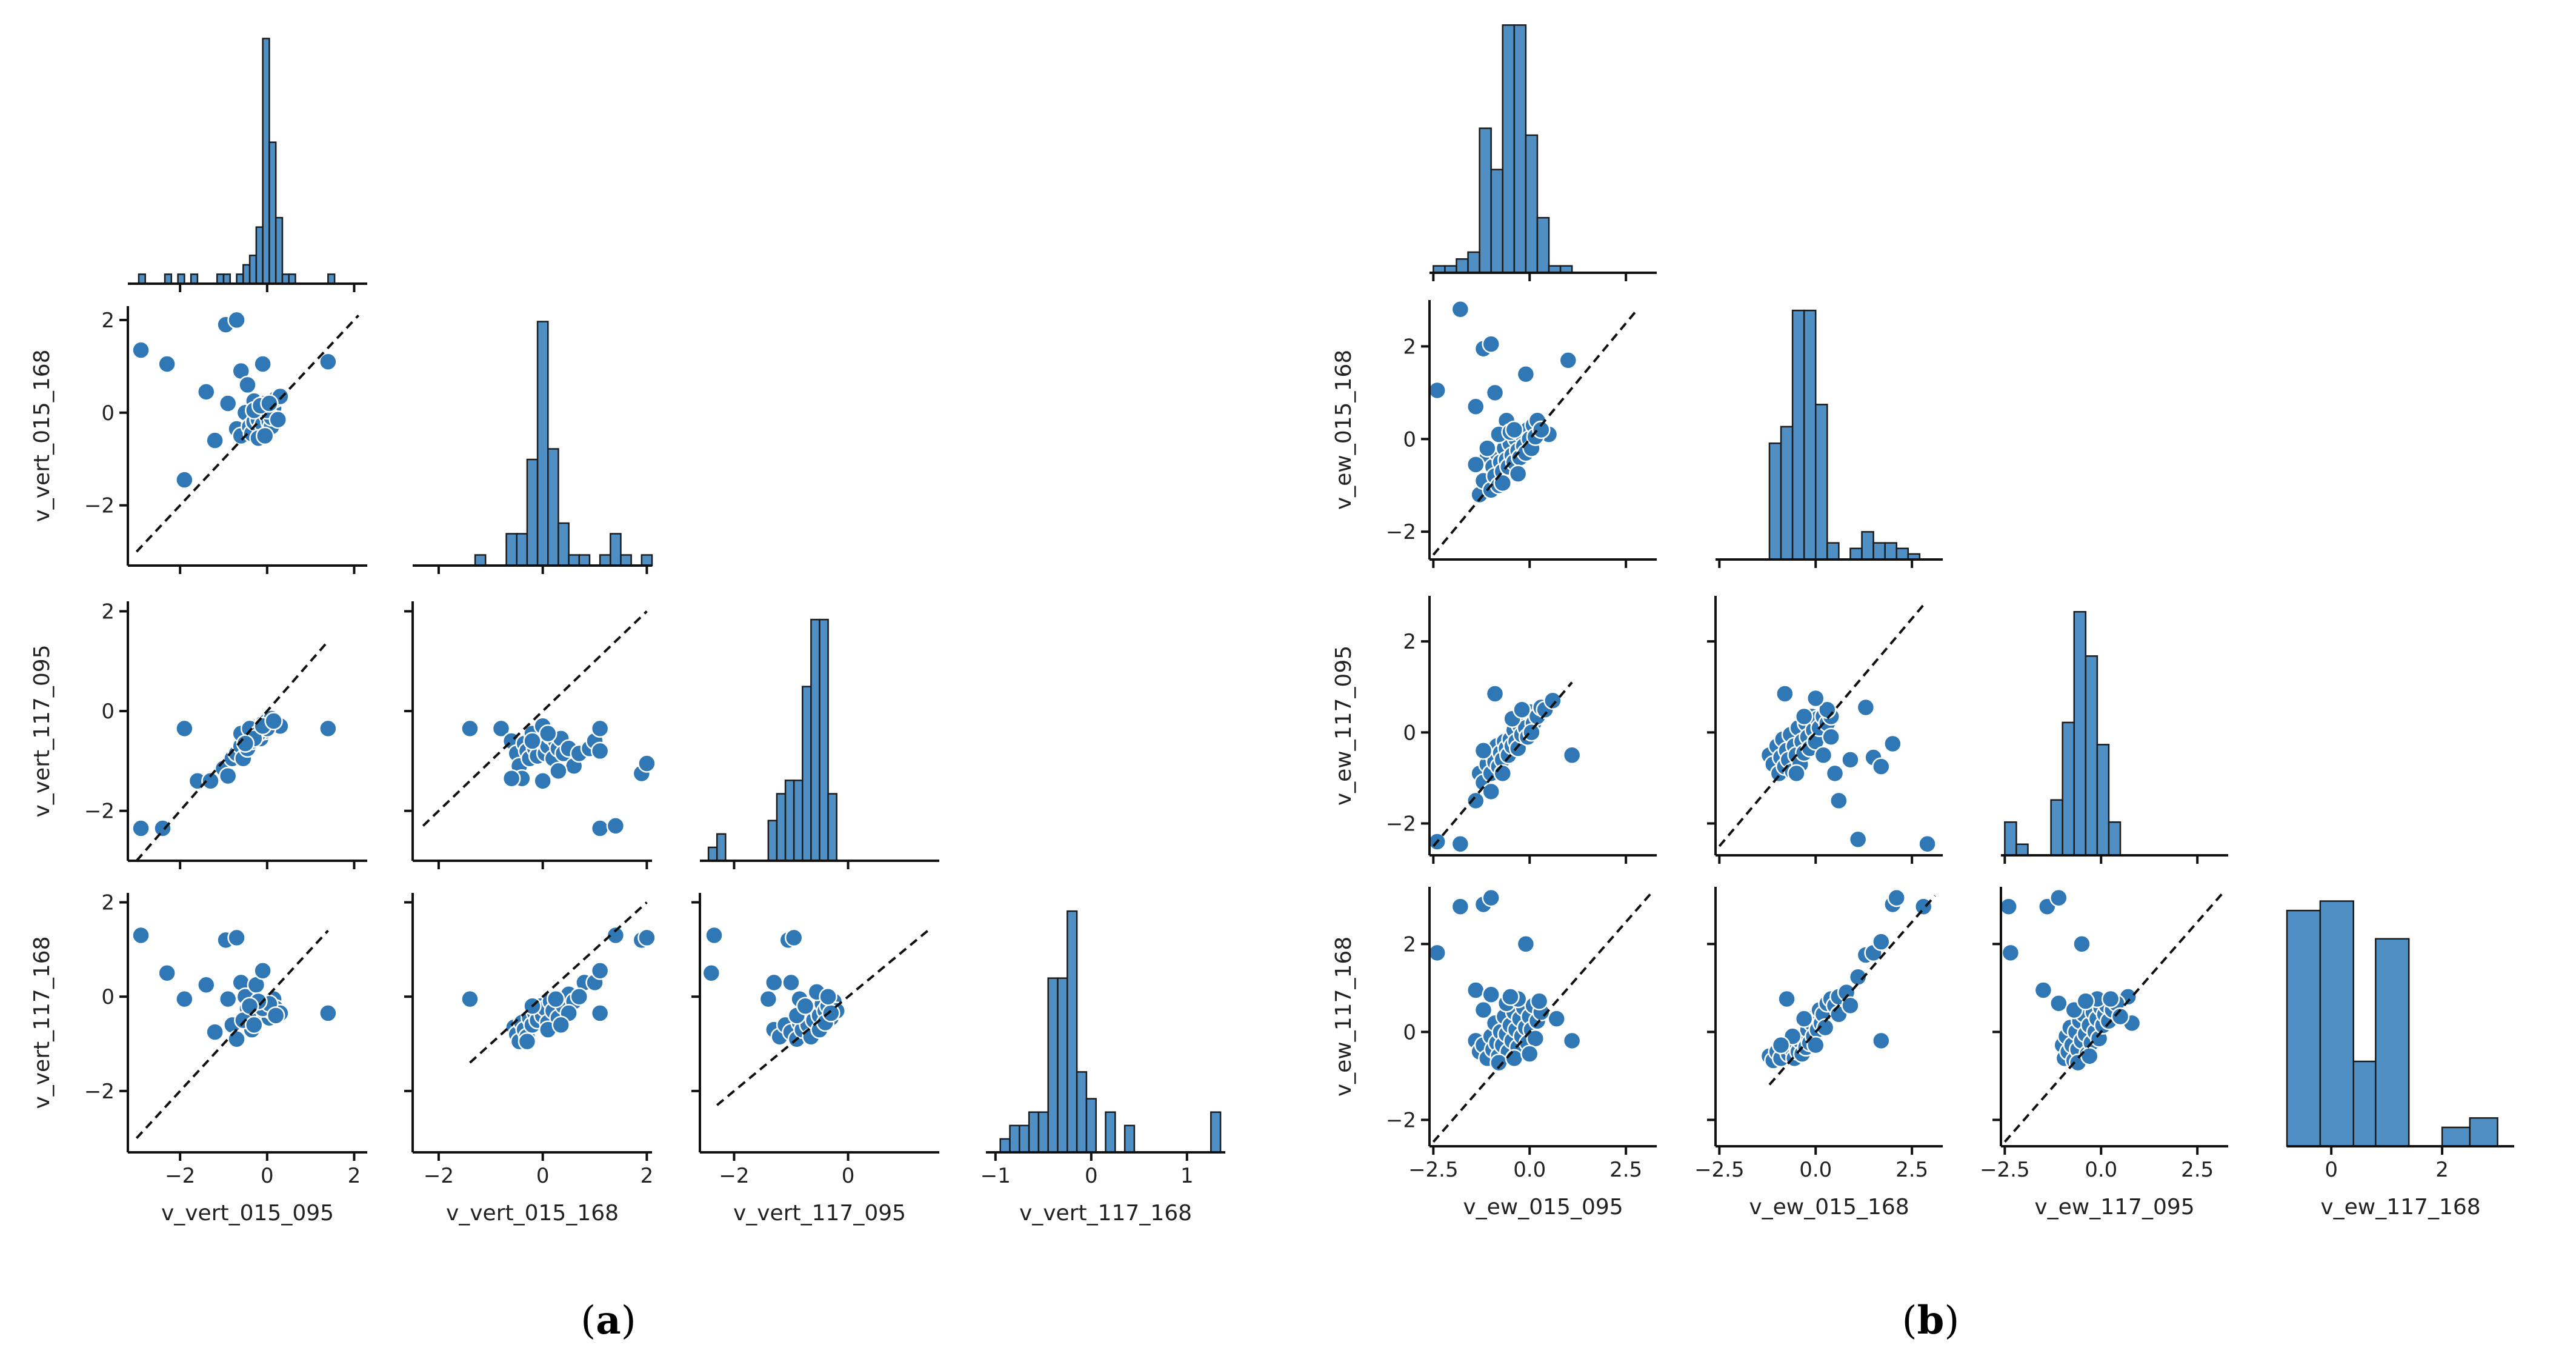  I want to click on y-axis-label: v_vert_015_168, so click(42, 435).